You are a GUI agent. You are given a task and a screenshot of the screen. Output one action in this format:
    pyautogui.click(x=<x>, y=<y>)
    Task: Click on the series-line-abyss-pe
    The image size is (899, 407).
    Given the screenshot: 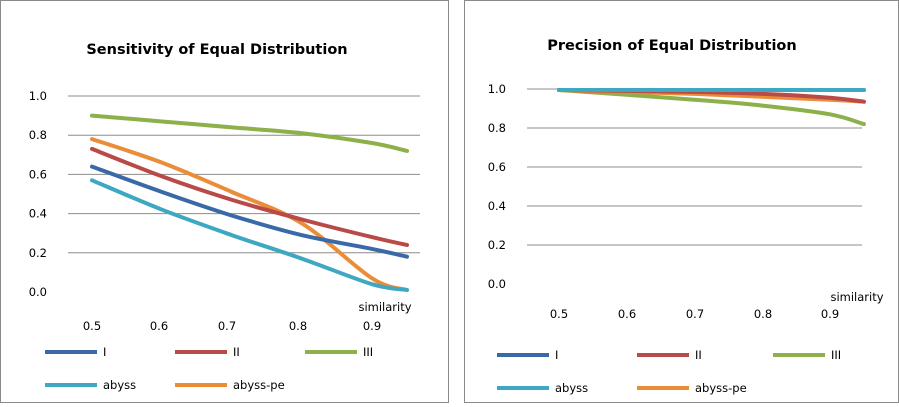 What is the action you would take?
    pyautogui.click(x=249, y=214)
    